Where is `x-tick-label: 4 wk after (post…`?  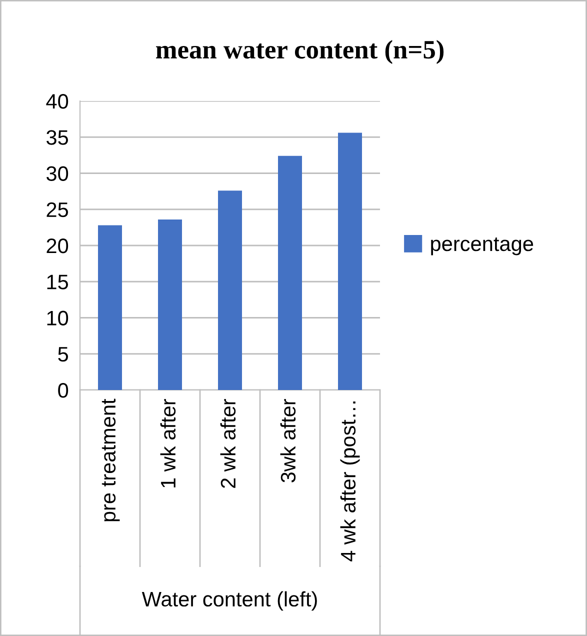 x-tick-label: 4 wk after (post… is located at coordinates (350, 481).